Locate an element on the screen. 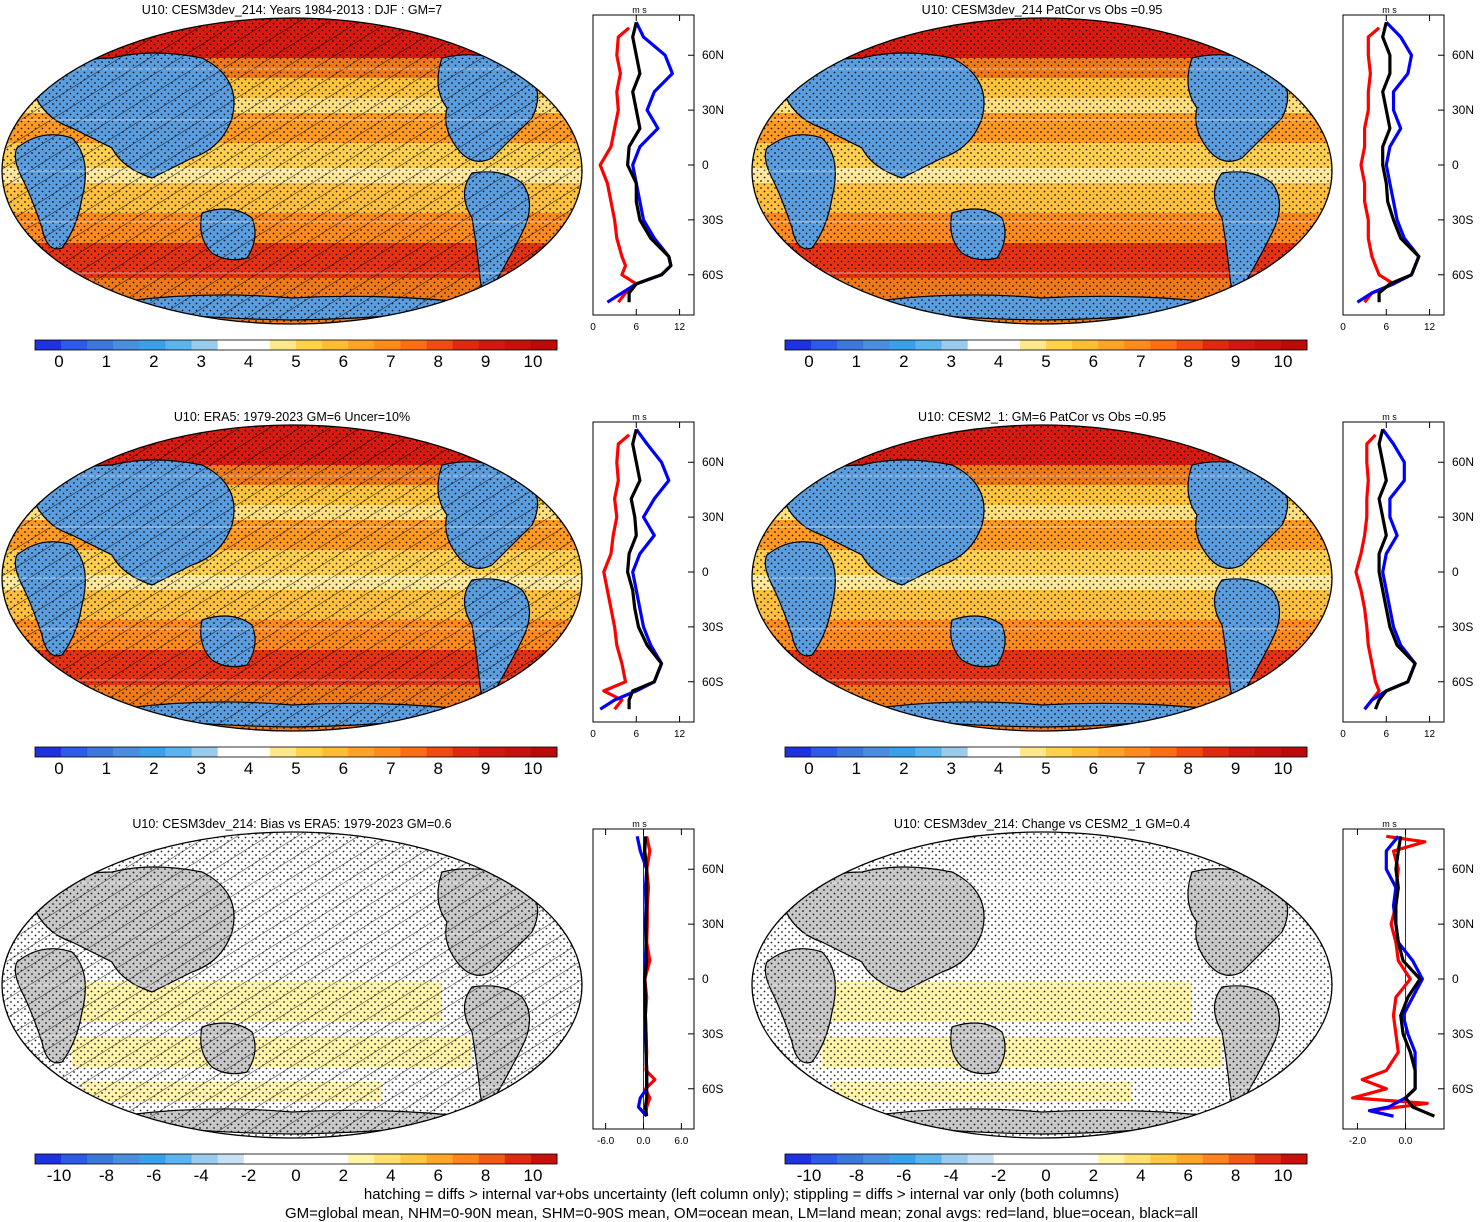 The image size is (1483, 1222). zonal-xtick-label: -2.0 is located at coordinates (1358, 1141).